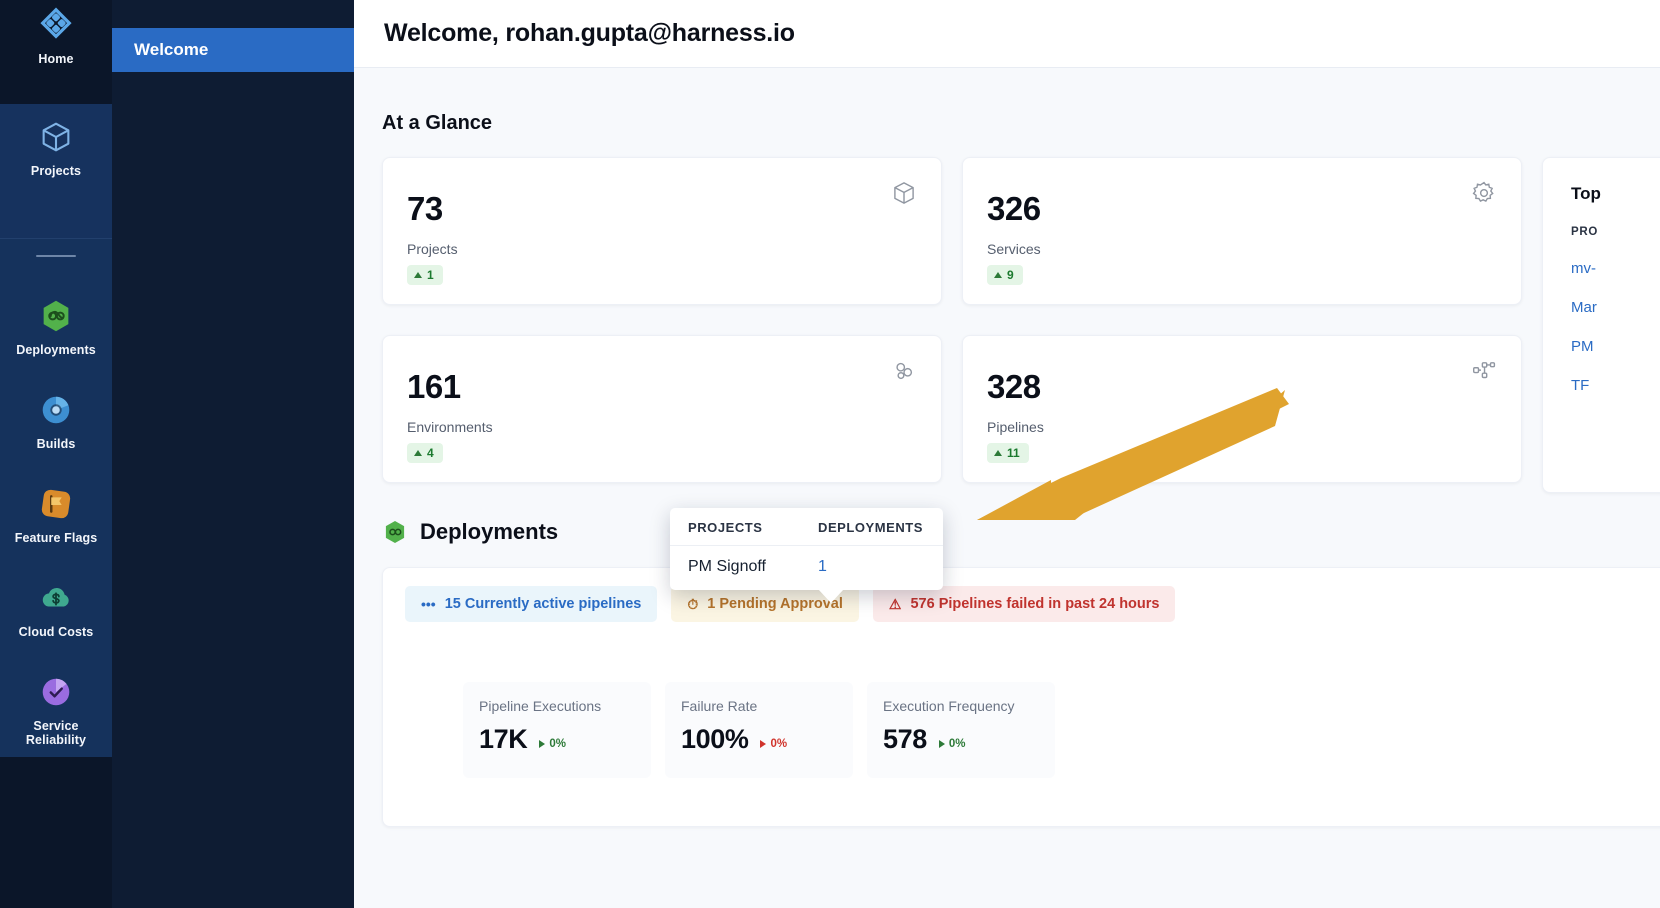 The height and width of the screenshot is (908, 1660). I want to click on gear-icon, so click(1483, 192).